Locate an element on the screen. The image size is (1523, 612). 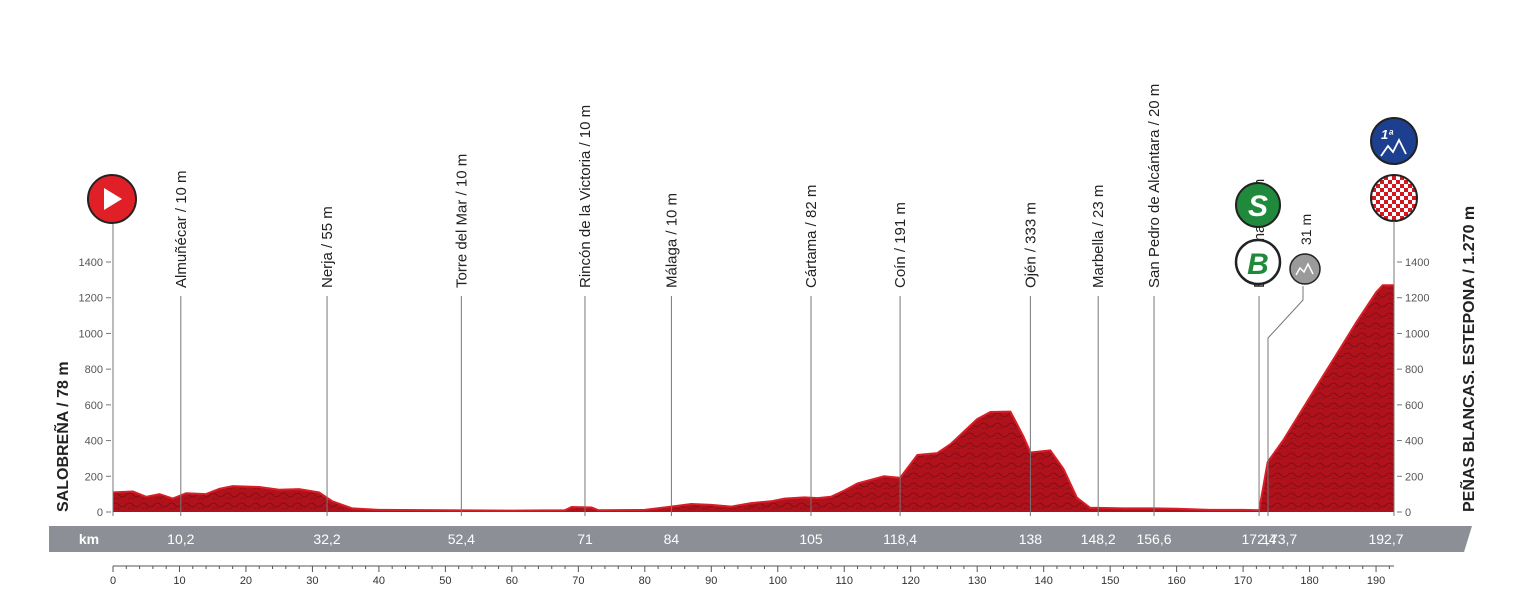
x-axis-tick-label: 160 is located at coordinates (1176, 581).